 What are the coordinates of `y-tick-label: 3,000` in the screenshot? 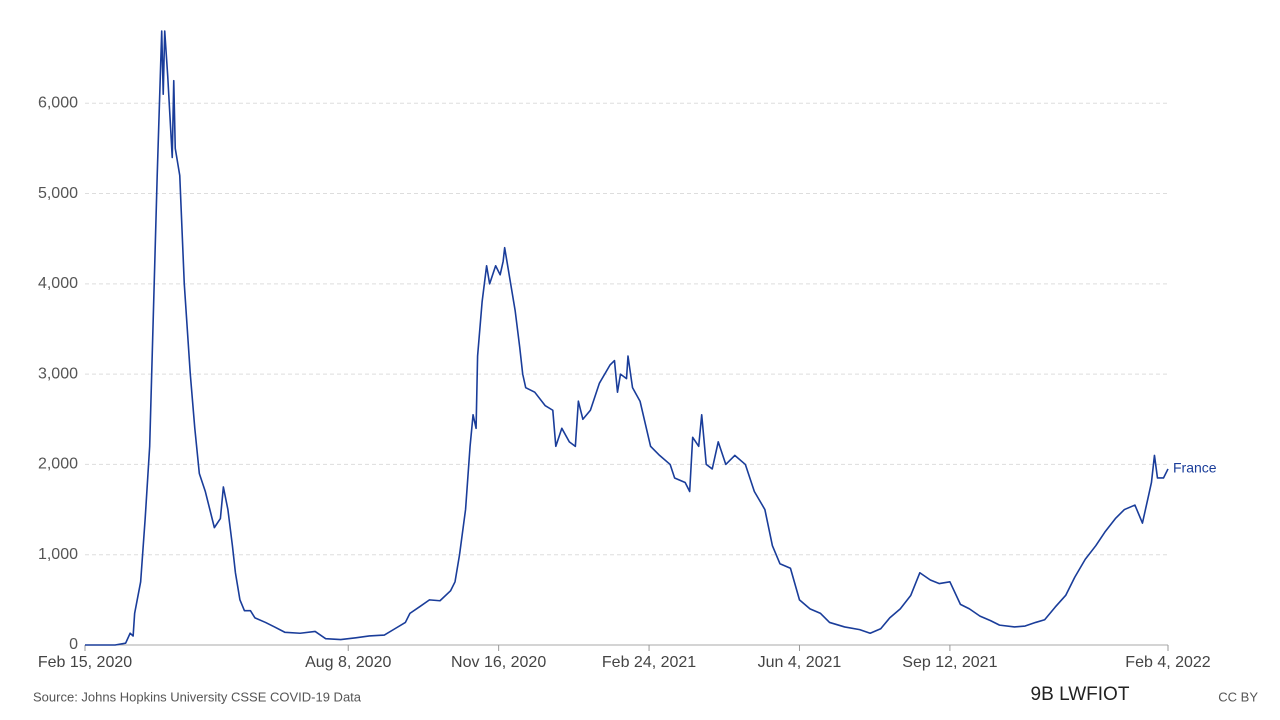 It's located at (58, 373).